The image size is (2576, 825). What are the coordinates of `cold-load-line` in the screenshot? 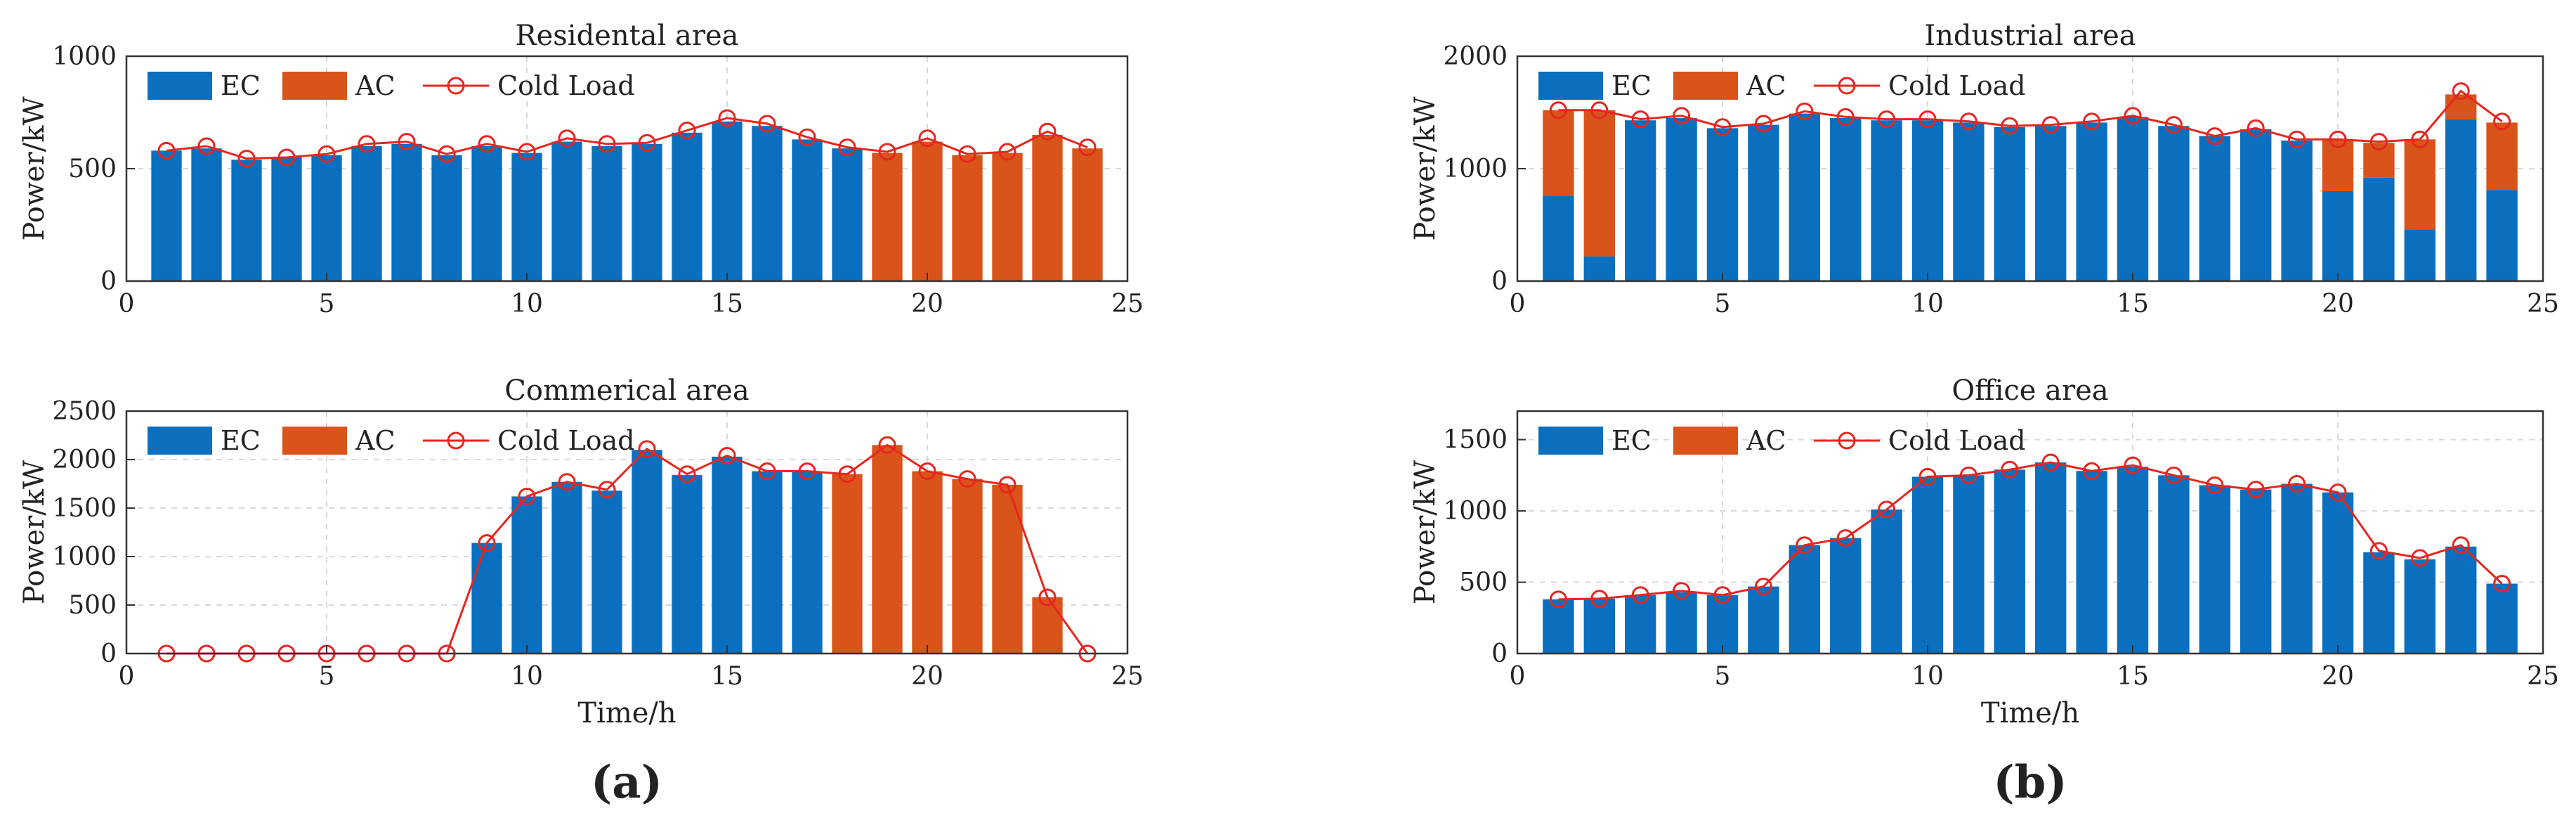 It's located at (627, 138).